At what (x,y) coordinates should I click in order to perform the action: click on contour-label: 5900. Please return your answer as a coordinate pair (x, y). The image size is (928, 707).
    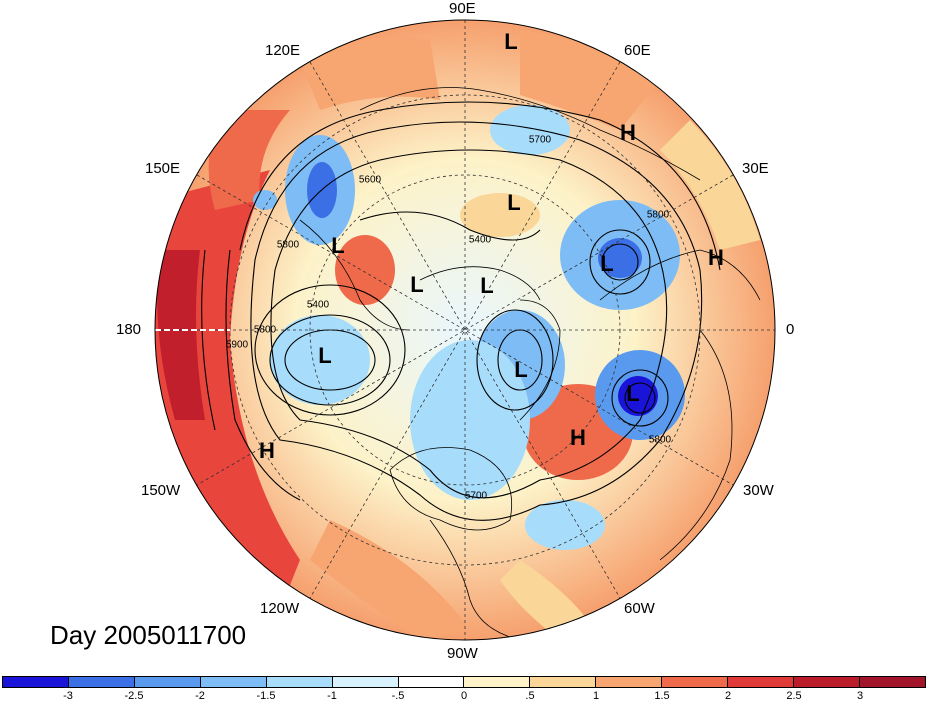
    Looking at the image, I should click on (237, 345).